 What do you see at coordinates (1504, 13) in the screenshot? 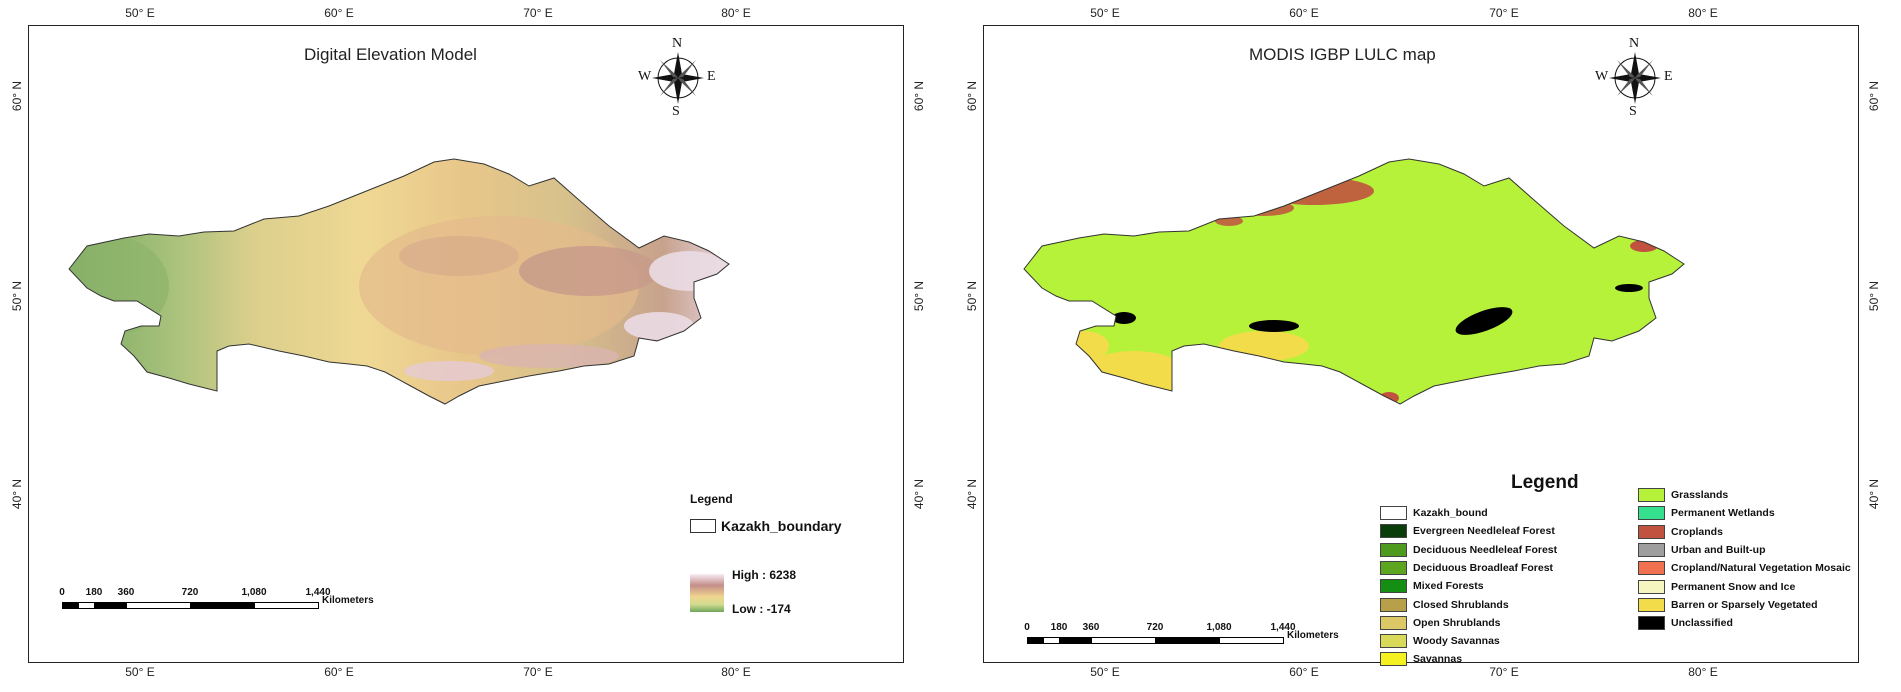
I see `lon-tick-top: 70° E` at bounding box center [1504, 13].